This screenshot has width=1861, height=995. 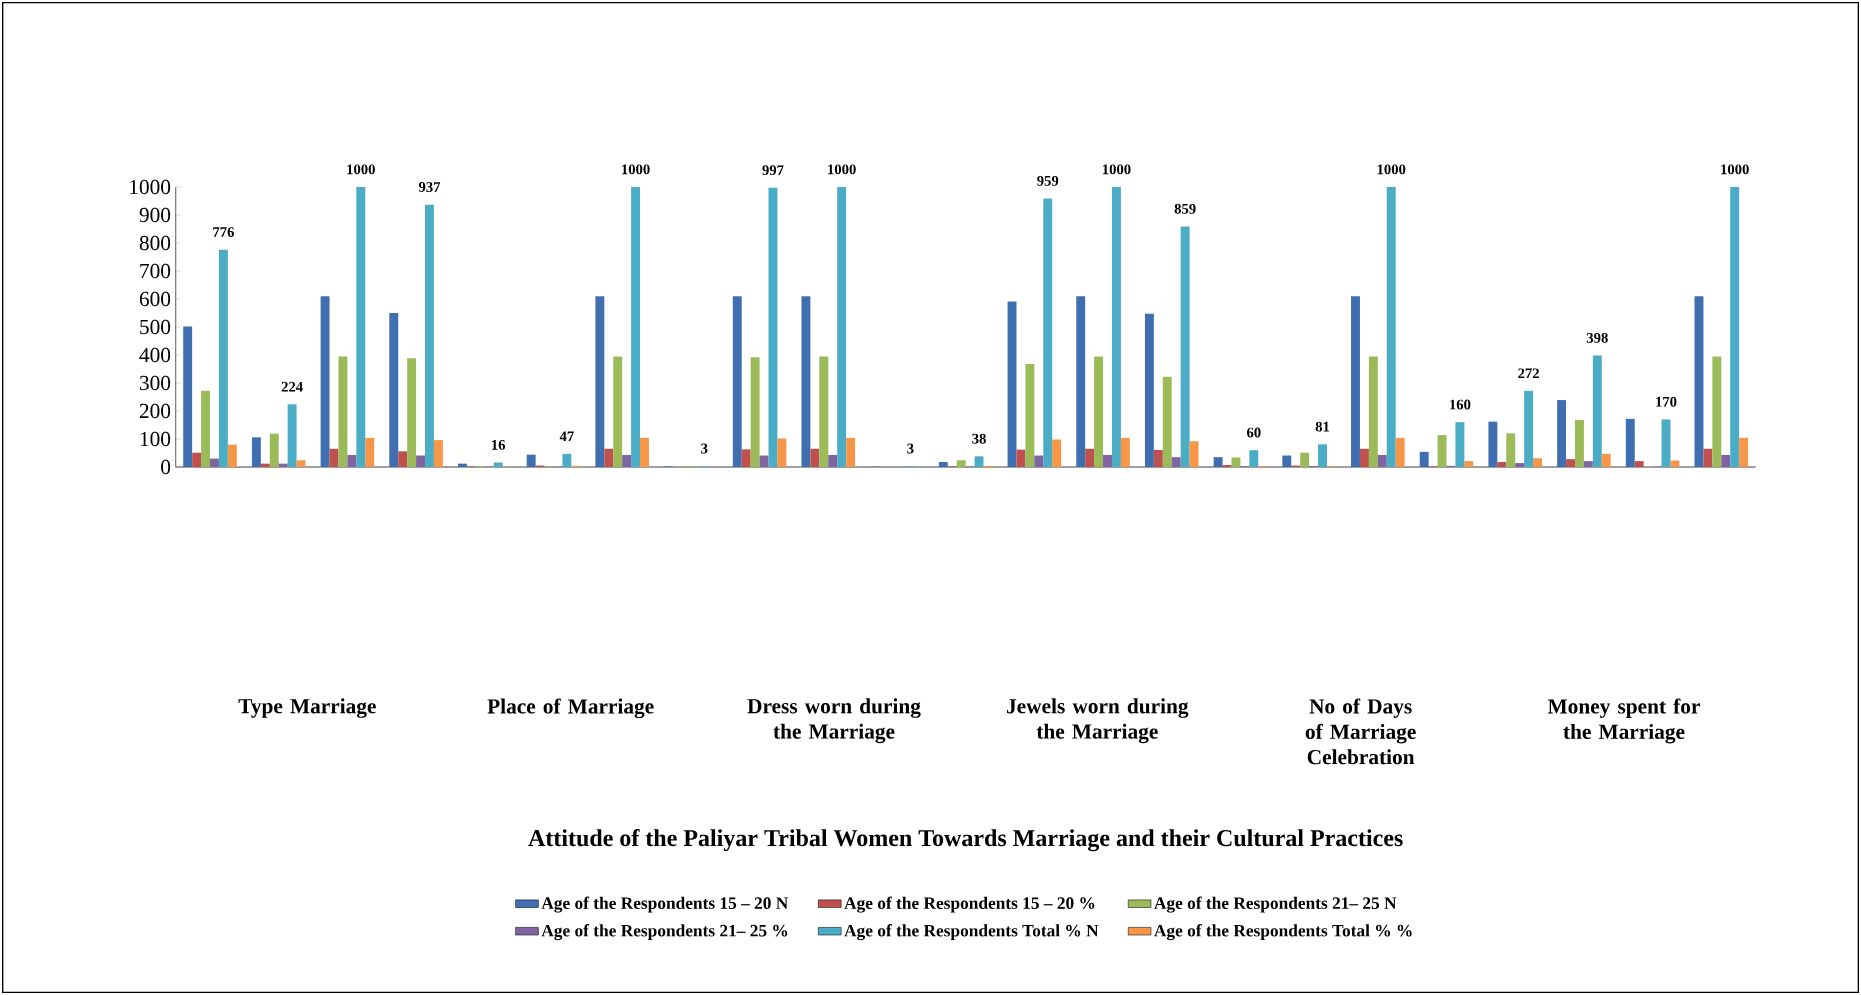 I want to click on y-tick-label: 0, so click(x=166, y=467).